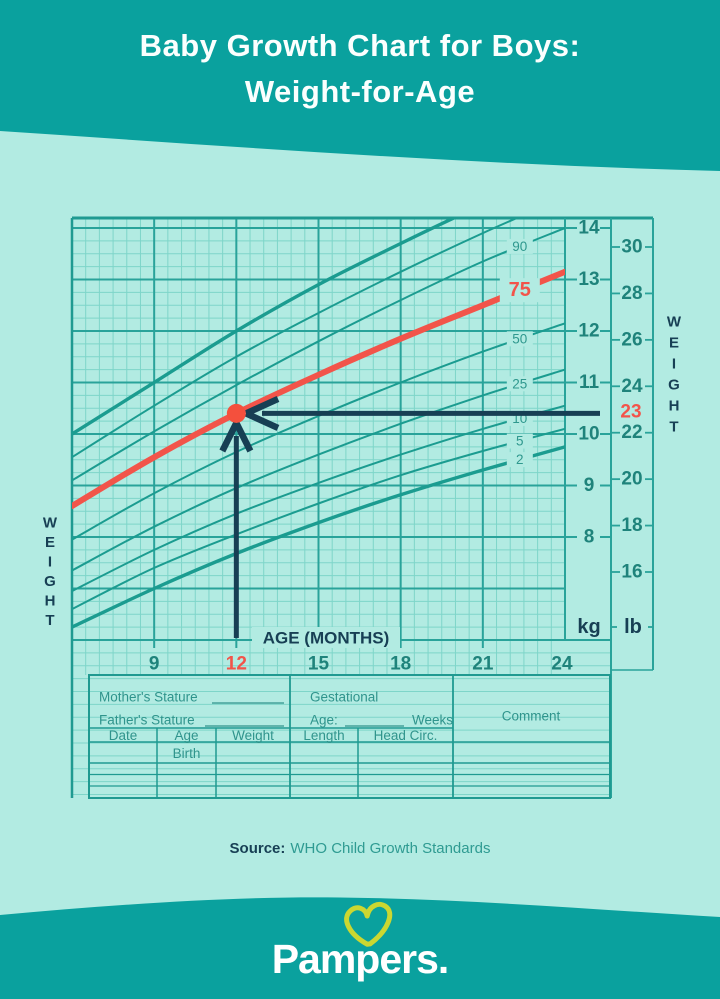  Describe the element at coordinates (349, 736) in the screenshot. I see `record-table-outline` at that location.